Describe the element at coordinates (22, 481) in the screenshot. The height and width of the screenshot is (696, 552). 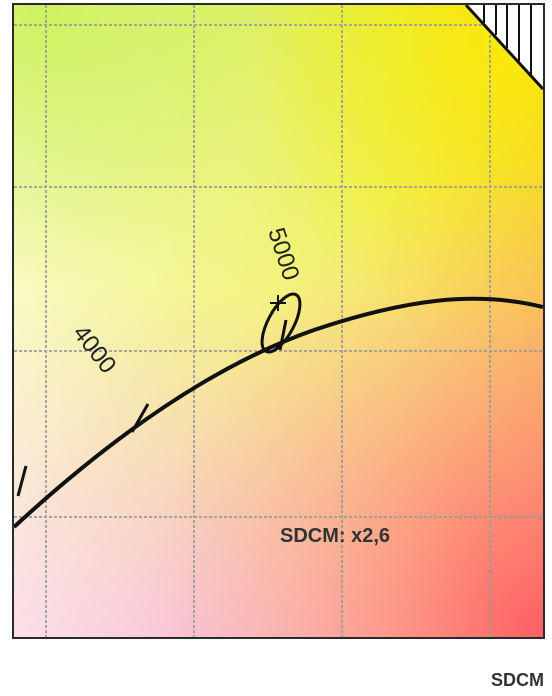
I see `isotherm-tick-left` at that location.